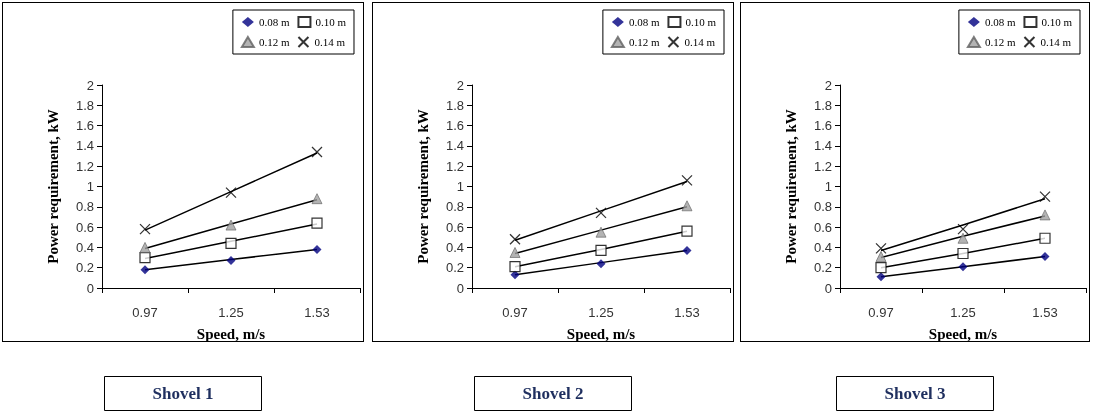  What do you see at coordinates (915, 393) in the screenshot?
I see `text: Shovel 3` at bounding box center [915, 393].